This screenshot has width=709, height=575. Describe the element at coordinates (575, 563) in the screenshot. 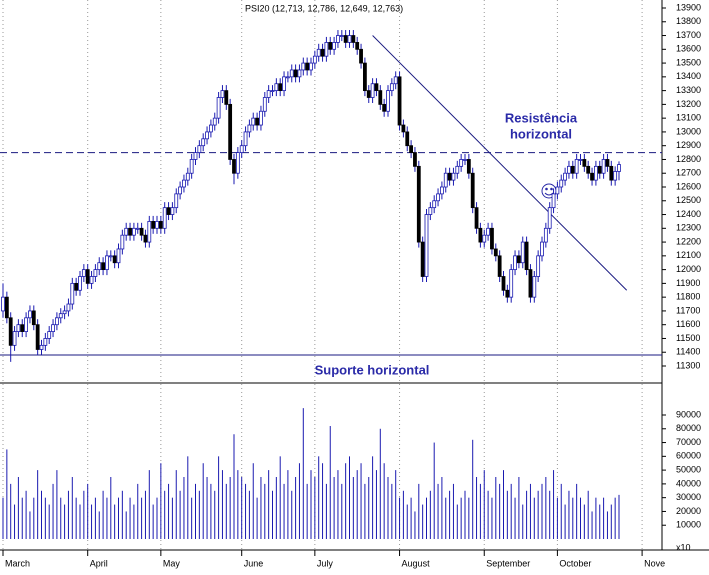

I see `x-tick-label: October` at that location.